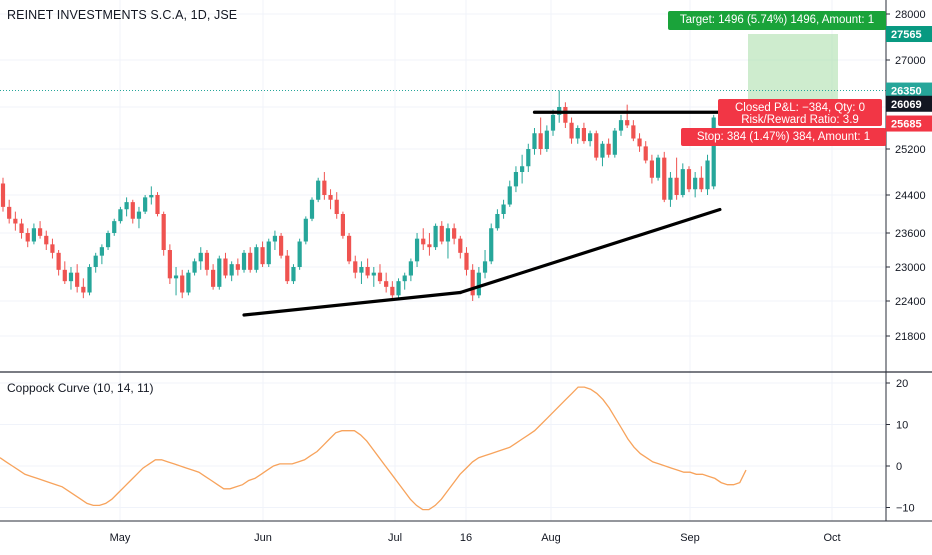 The image size is (932, 555). Describe the element at coordinates (910, 150) in the screenshot. I see `price-tick-label: 25200` at that location.